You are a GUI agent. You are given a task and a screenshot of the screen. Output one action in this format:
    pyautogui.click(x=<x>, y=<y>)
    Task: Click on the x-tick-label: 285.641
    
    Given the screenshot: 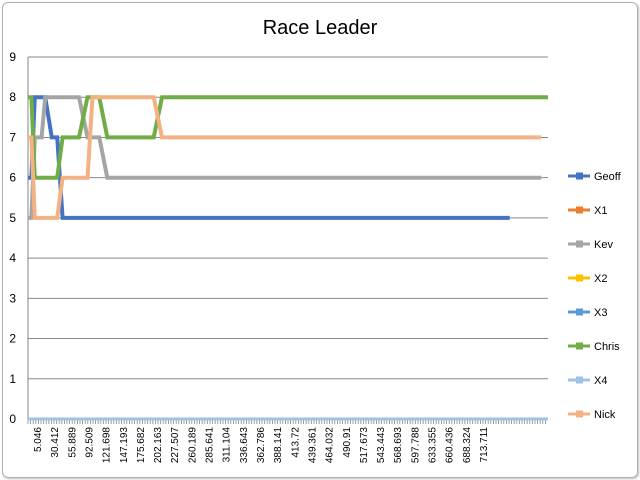 What is the action you would take?
    pyautogui.click(x=210, y=445)
    